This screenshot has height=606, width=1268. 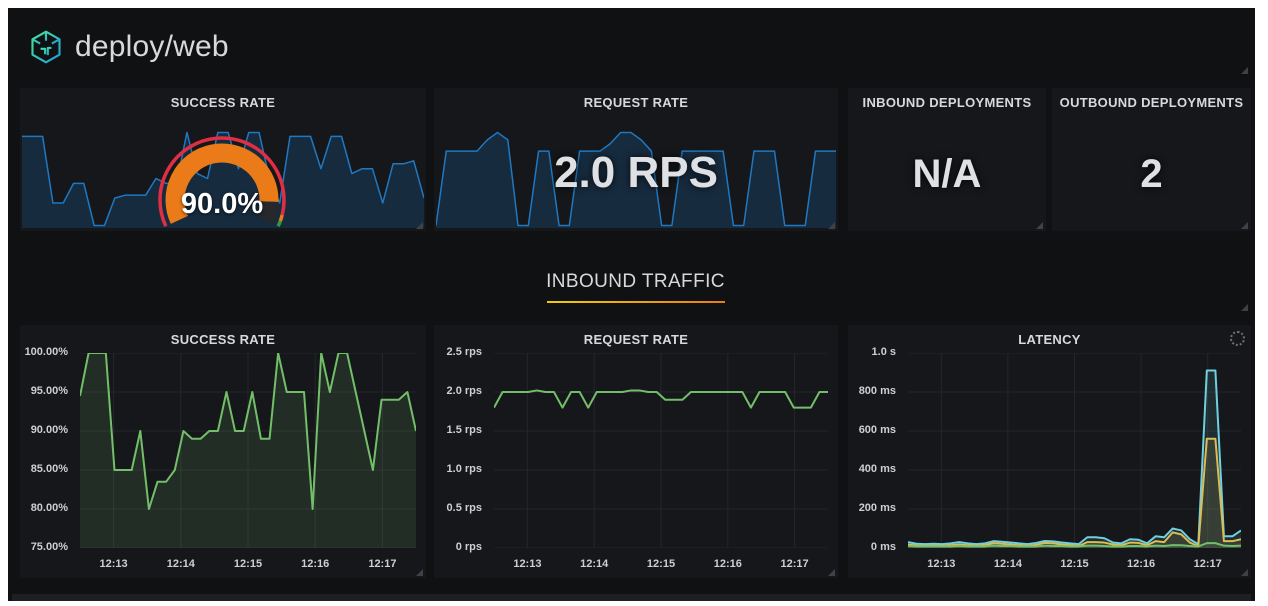 I want to click on panel-title: OUTBOUND DEPLOYMENTS, so click(x=1151, y=102).